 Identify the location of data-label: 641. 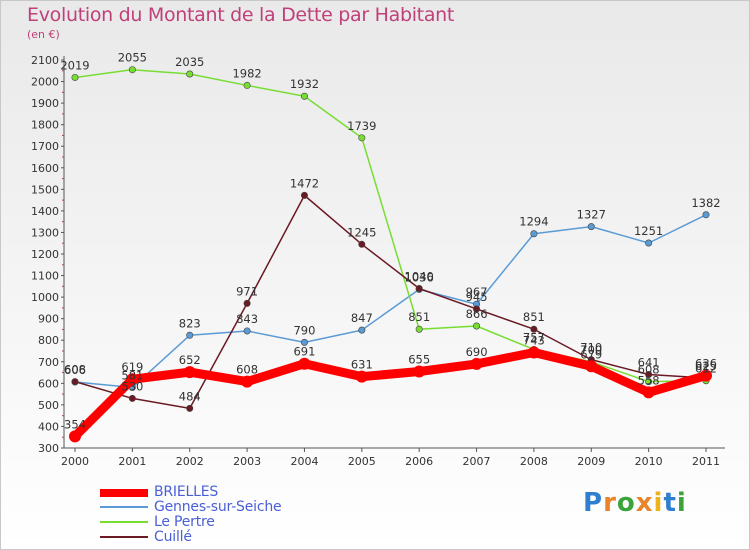
(649, 362).